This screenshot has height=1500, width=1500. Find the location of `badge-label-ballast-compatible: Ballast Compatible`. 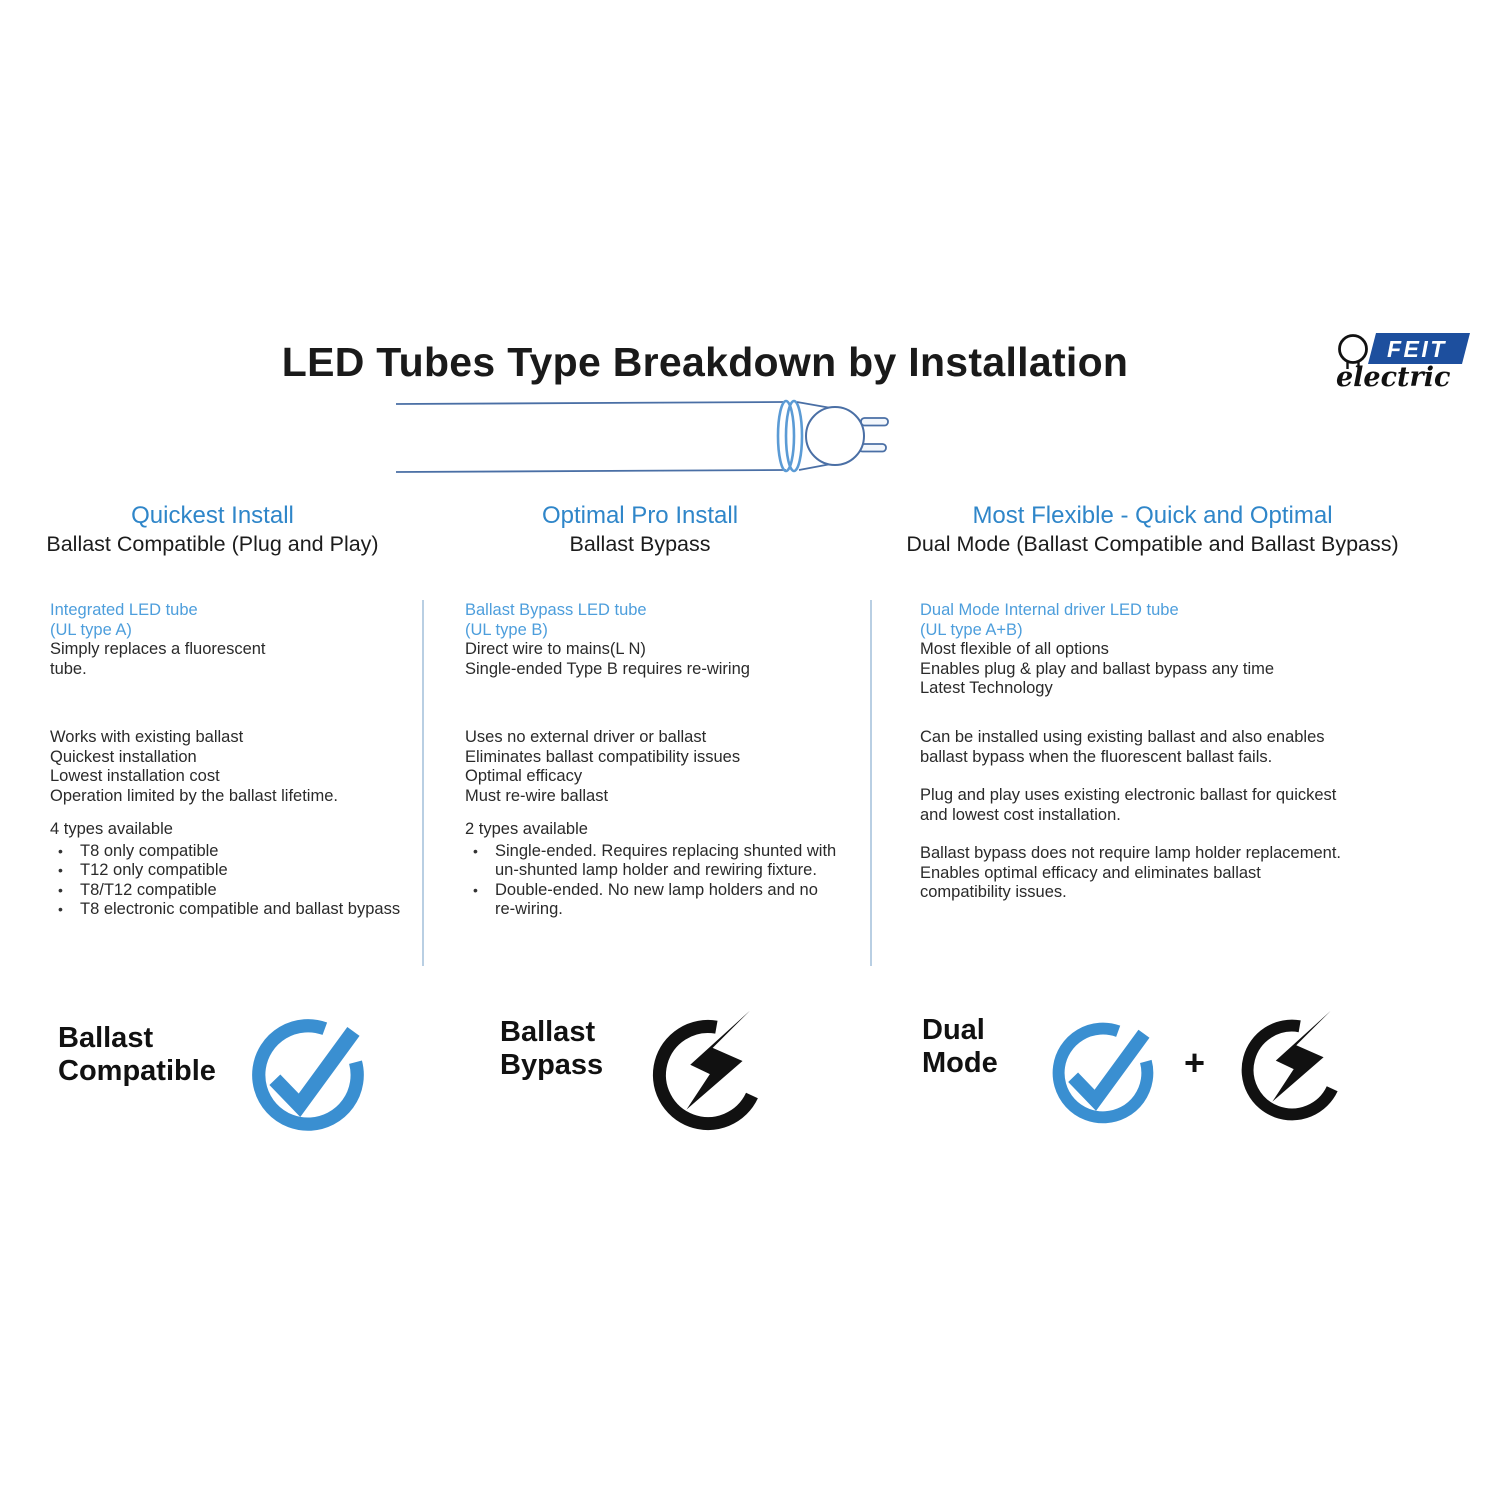

badge-label-ballast-compatible: Ballast Compatible is located at coordinates (137, 1054).